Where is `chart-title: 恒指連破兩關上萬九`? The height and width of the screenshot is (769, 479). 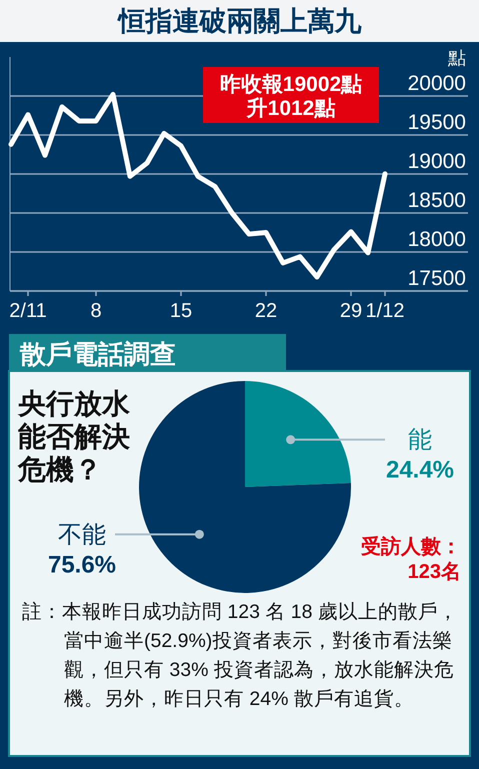 chart-title: 恒指連破兩關上萬九 is located at coordinates (239, 21).